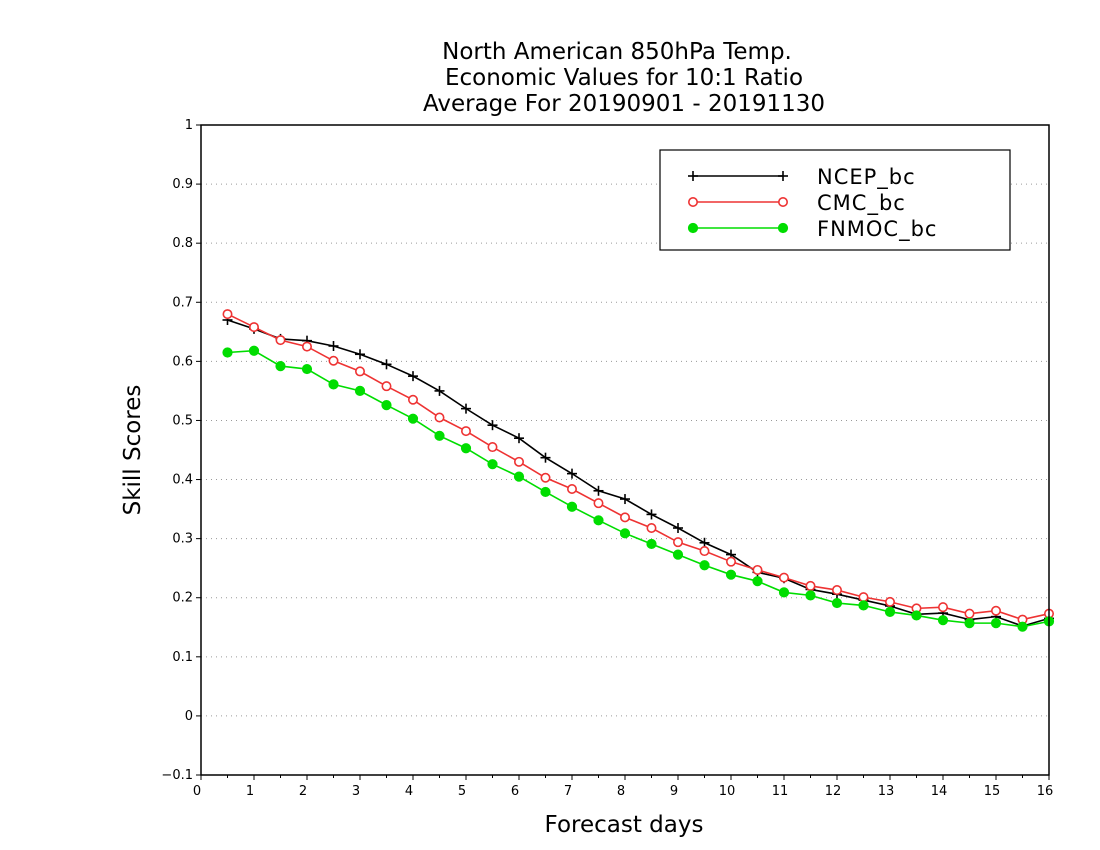 The image size is (1100, 850). I want to click on y-tick-label-10: 0.9, so click(182, 184).